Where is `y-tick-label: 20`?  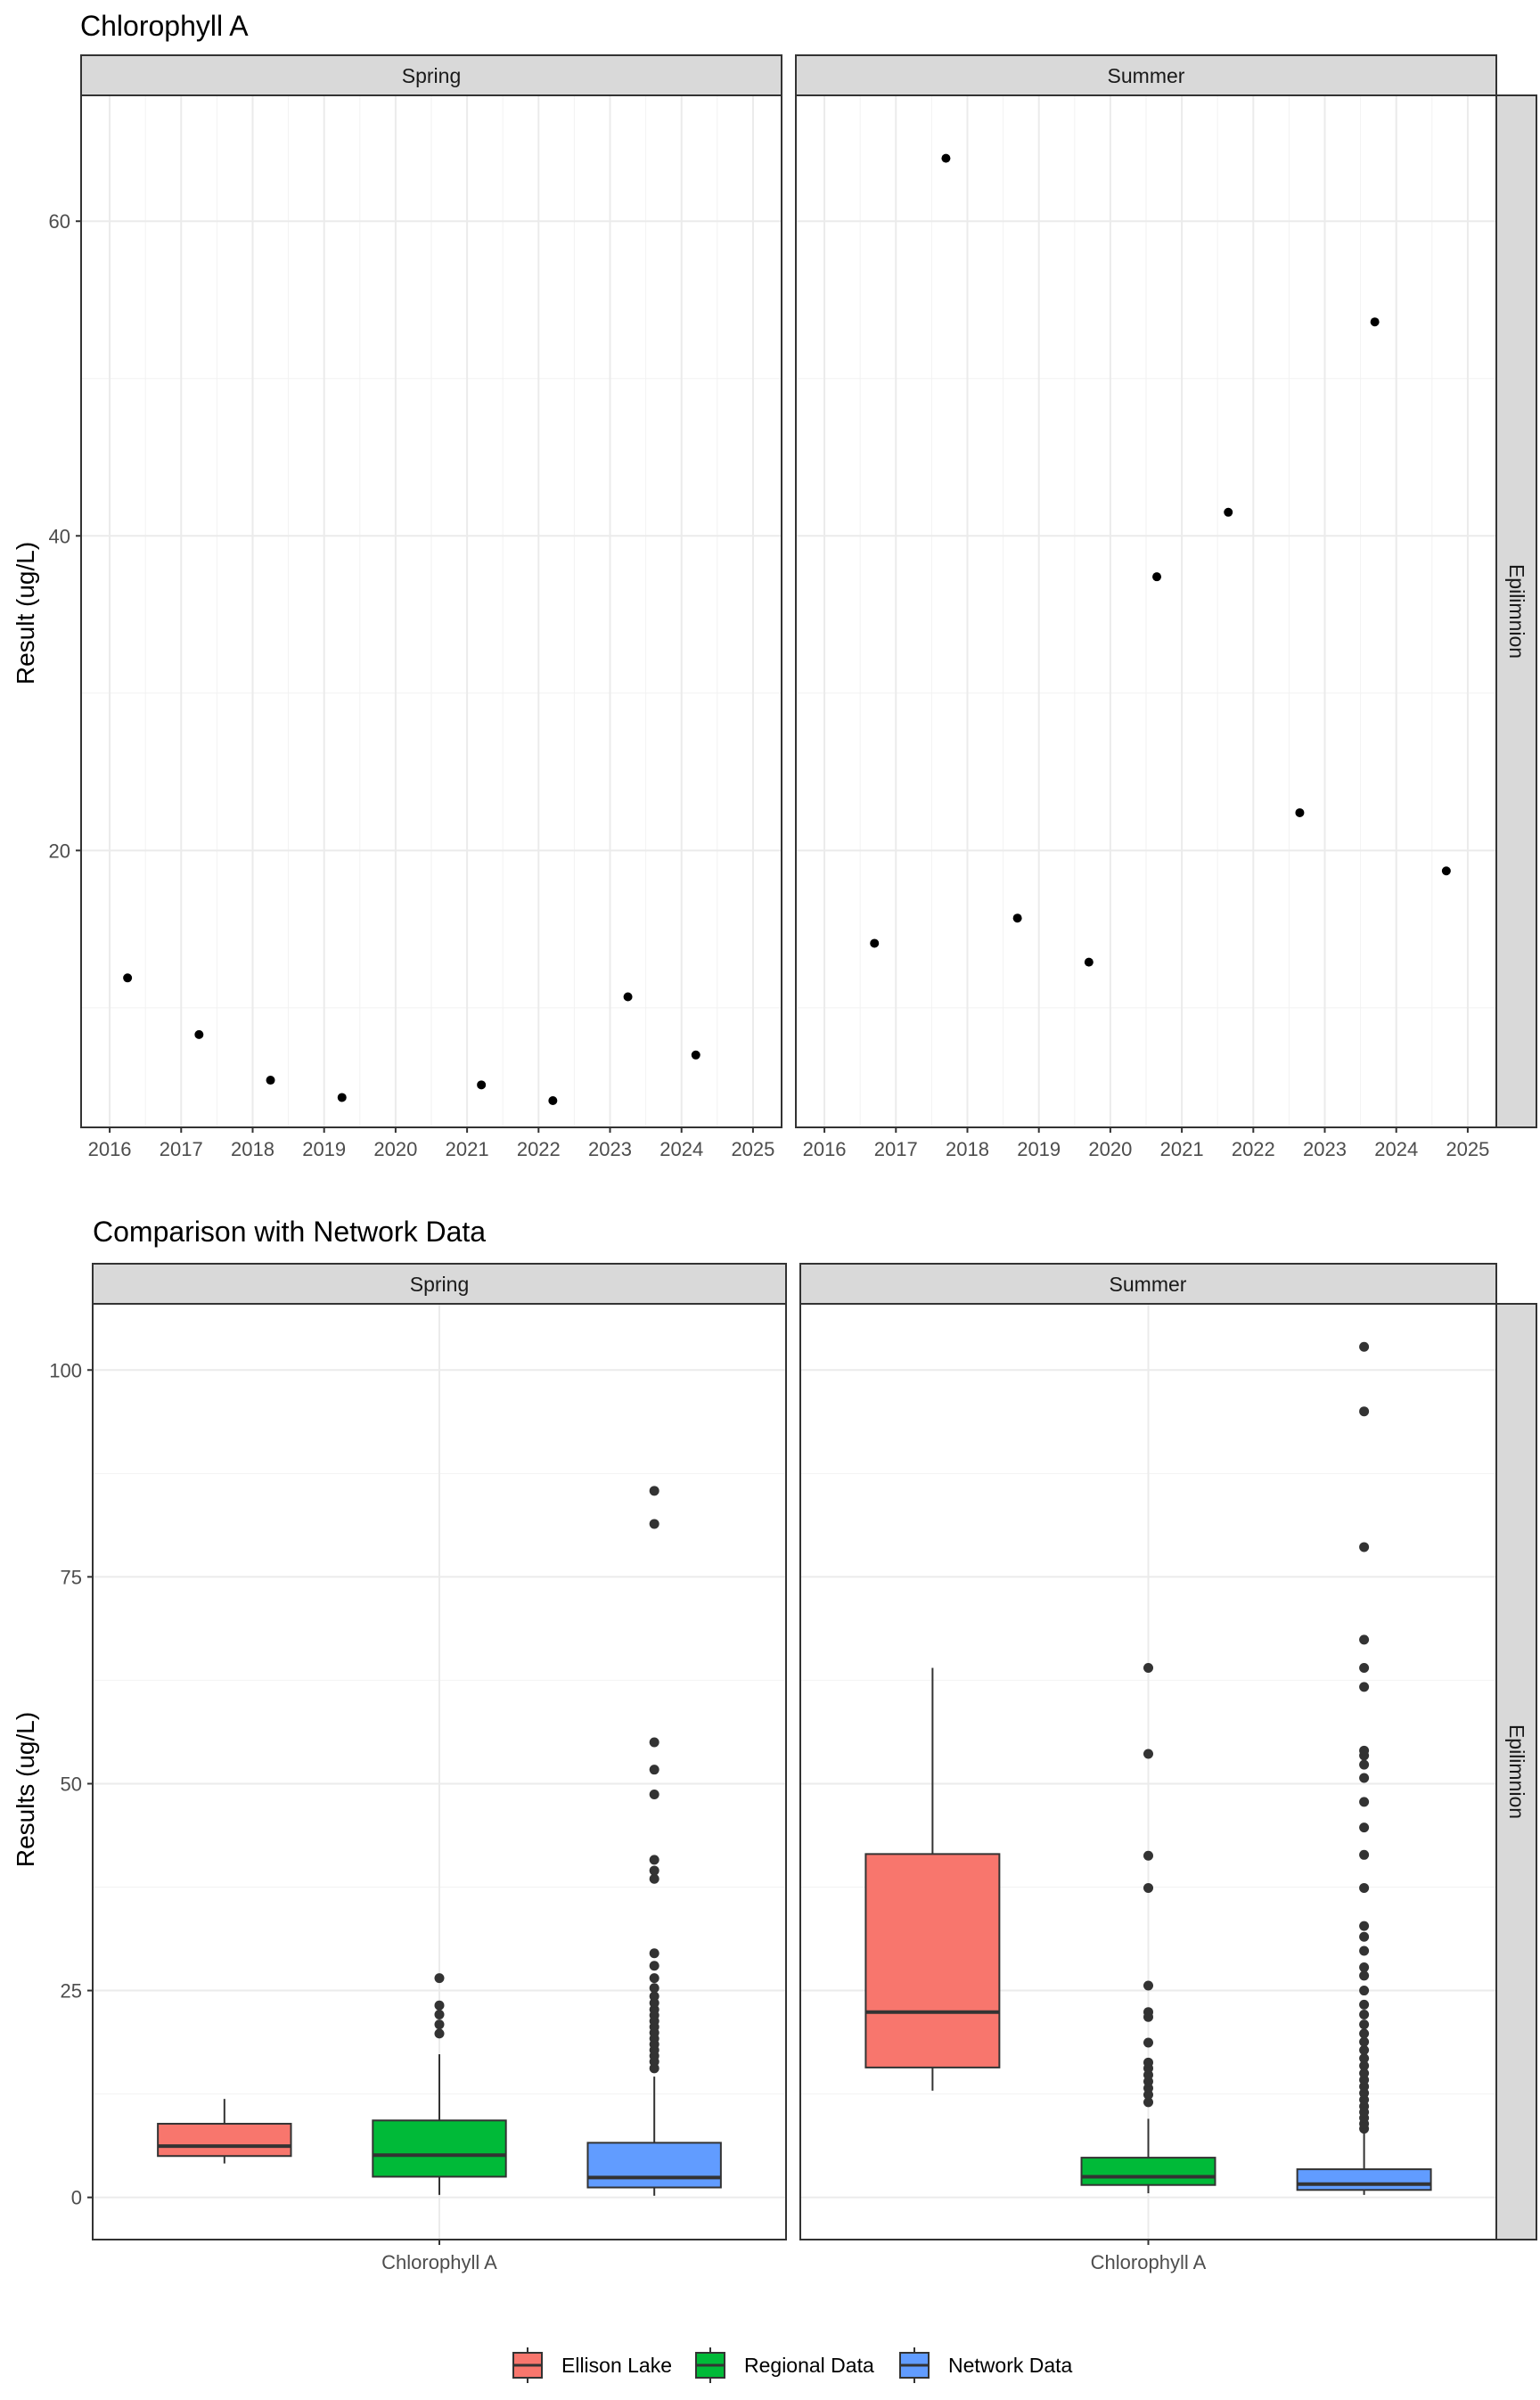
y-tick-label: 20 is located at coordinates (59, 851).